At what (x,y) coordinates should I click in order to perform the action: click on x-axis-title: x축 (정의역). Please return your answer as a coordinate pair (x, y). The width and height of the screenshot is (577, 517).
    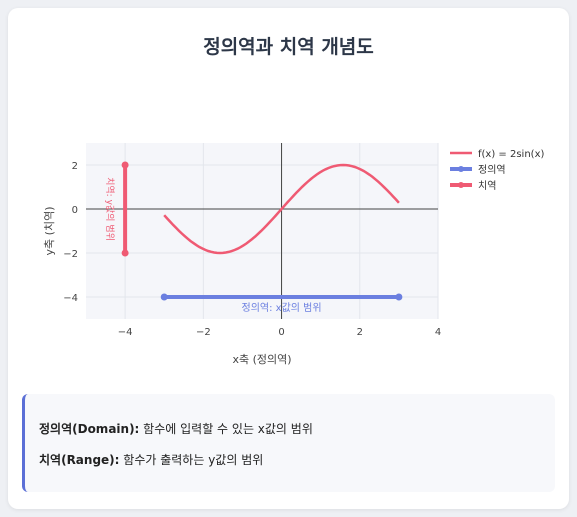
    Looking at the image, I should click on (261, 359).